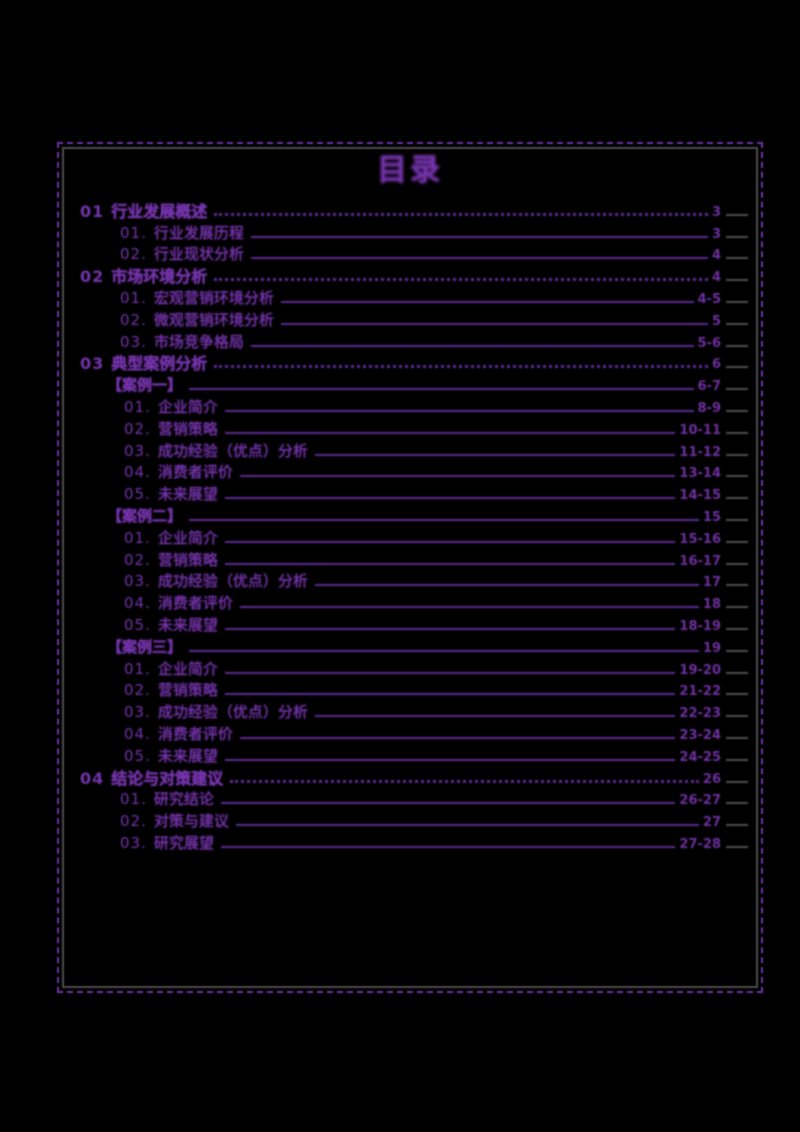 This screenshot has width=800, height=1132. Describe the element at coordinates (145, 515) in the screenshot. I see `entry-text: 【案例二】` at that location.